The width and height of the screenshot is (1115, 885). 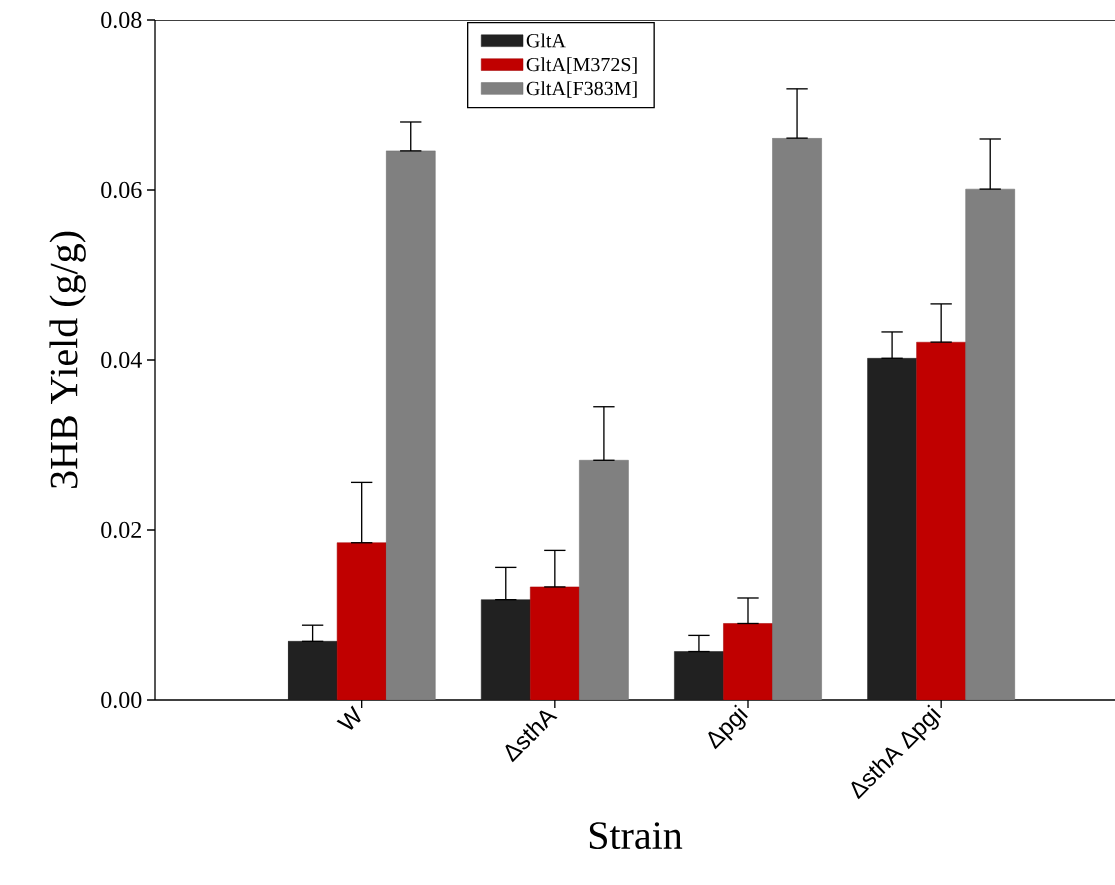 What do you see at coordinates (121, 530) in the screenshot?
I see `y-tick-label: 0.02` at bounding box center [121, 530].